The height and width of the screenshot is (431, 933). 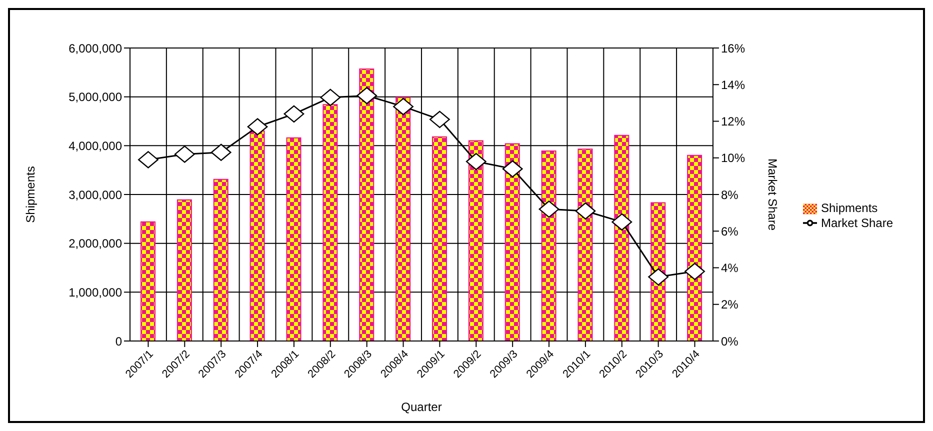 What do you see at coordinates (729, 195) in the screenshot?
I see `y2-tick-label: 8%` at bounding box center [729, 195].